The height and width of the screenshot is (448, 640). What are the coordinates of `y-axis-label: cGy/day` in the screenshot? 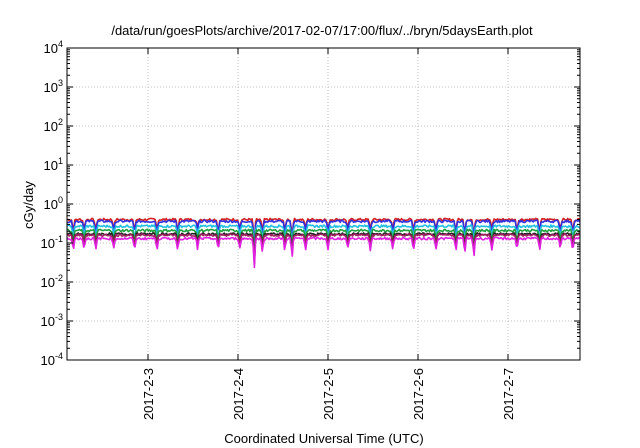 It's located at (28, 205).